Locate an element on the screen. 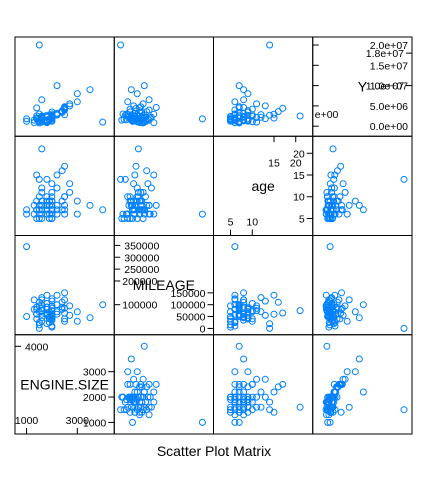 The width and height of the screenshot is (429, 483). diagonal-label-y: Y is located at coordinates (363, 87).